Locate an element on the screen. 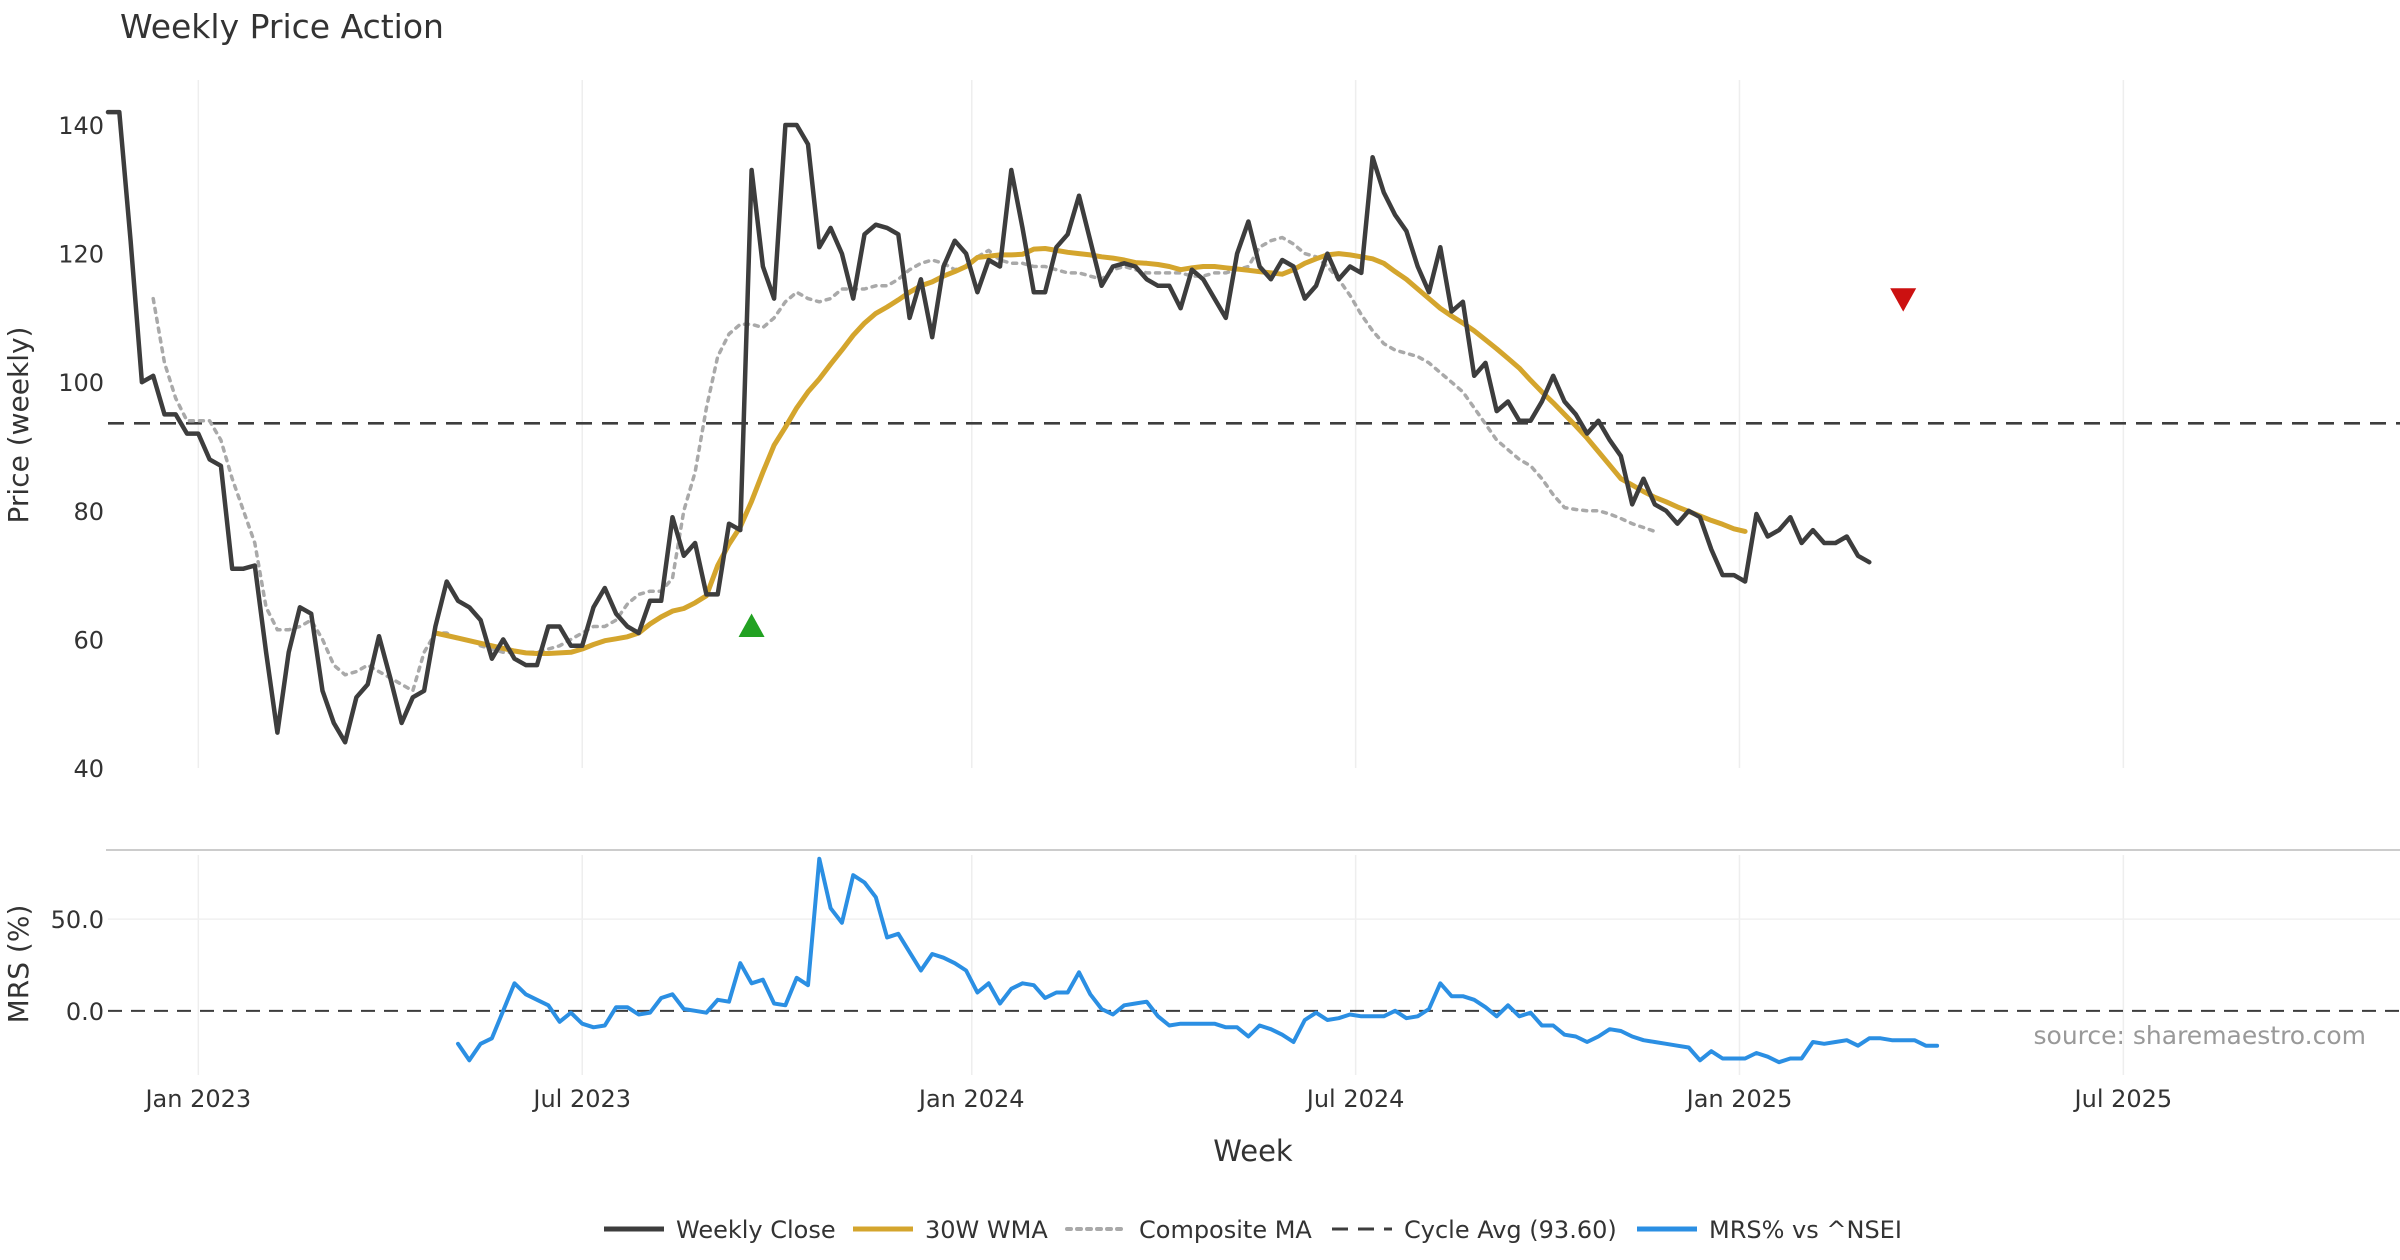  mrs-y-tick-label: 0.0 is located at coordinates (85, 1012).